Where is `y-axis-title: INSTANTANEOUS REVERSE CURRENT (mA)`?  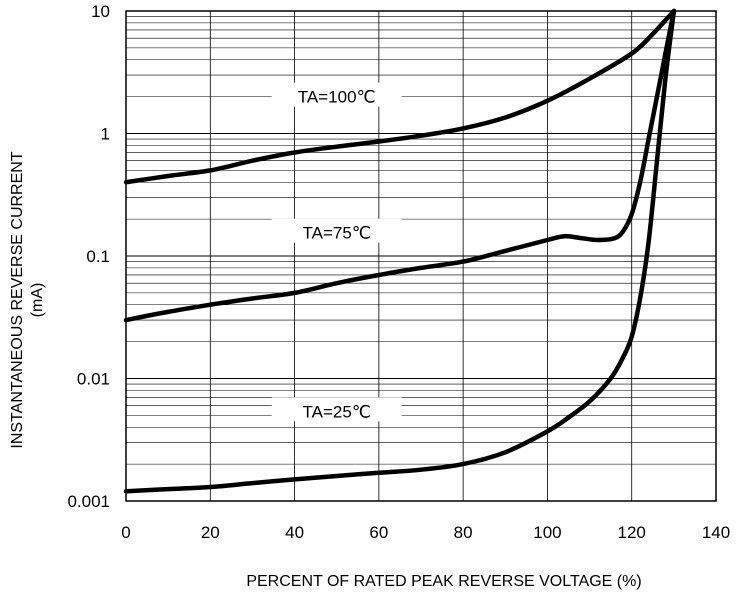
y-axis-title: INSTANTANEOUS REVERSE CURRENT (mA) is located at coordinates (27, 299).